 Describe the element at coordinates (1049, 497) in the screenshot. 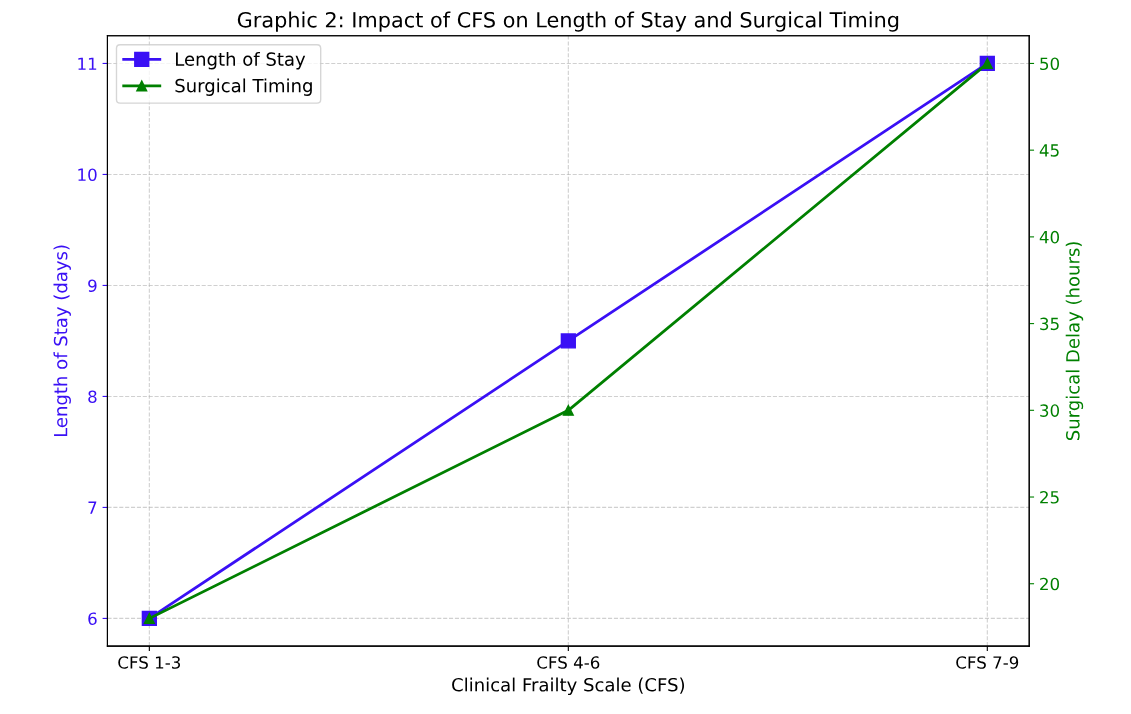

I see `y2-tick-label: 25` at that location.